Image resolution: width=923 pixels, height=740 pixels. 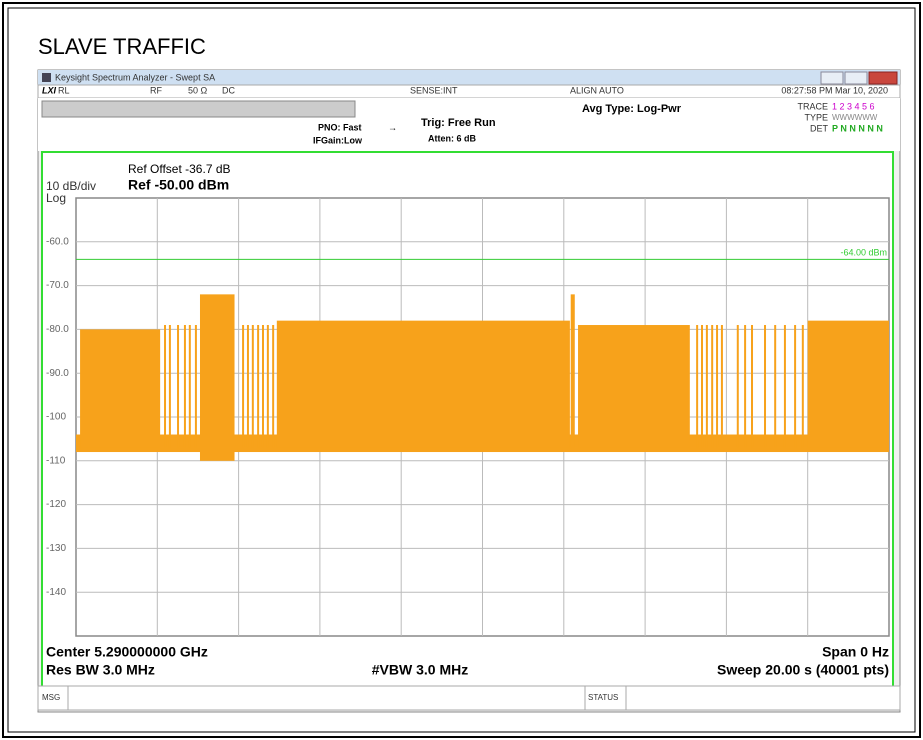 What do you see at coordinates (46, 77) in the screenshot?
I see `app-icon` at bounding box center [46, 77].